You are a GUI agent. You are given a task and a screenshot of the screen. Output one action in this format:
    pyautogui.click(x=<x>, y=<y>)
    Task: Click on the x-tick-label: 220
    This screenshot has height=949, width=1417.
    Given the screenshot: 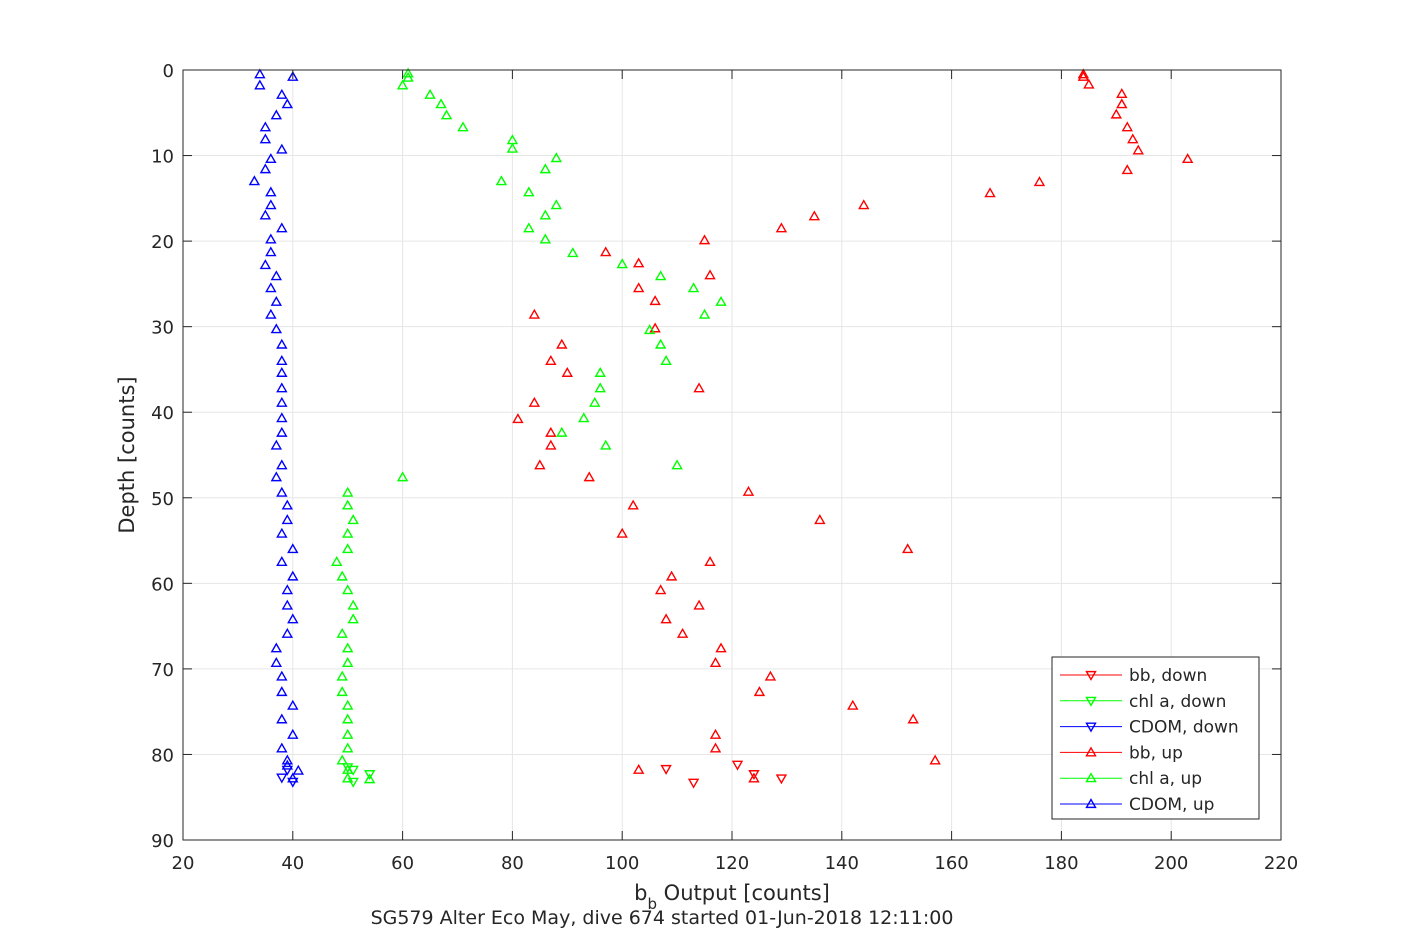 What is the action you would take?
    pyautogui.click(x=1281, y=863)
    